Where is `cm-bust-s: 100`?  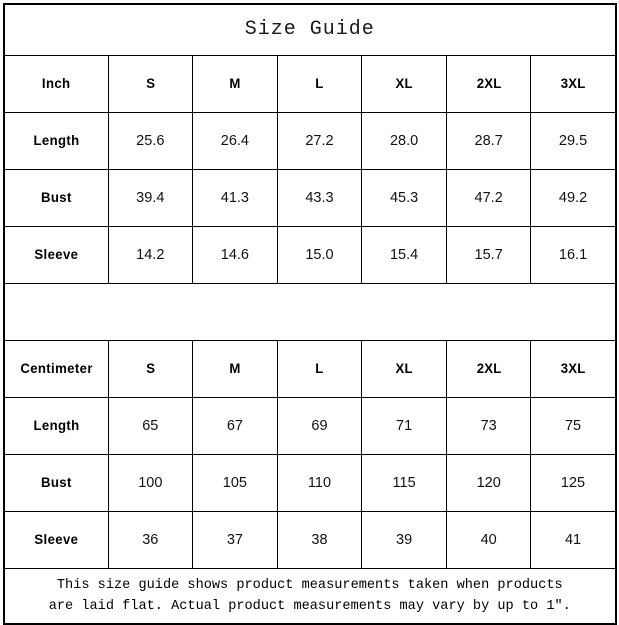 cm-bust-s: 100 is located at coordinates (150, 483).